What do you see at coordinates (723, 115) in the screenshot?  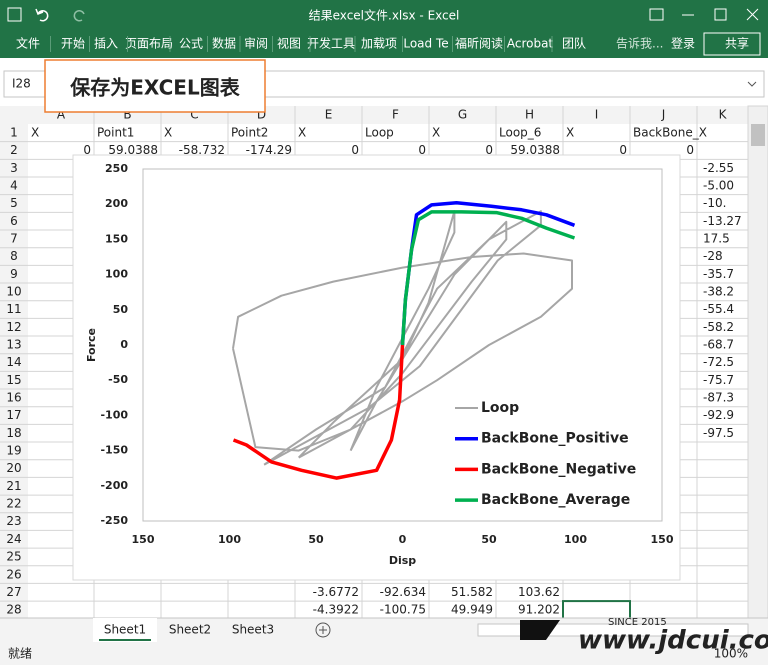 I see `column-header: K` at bounding box center [723, 115].